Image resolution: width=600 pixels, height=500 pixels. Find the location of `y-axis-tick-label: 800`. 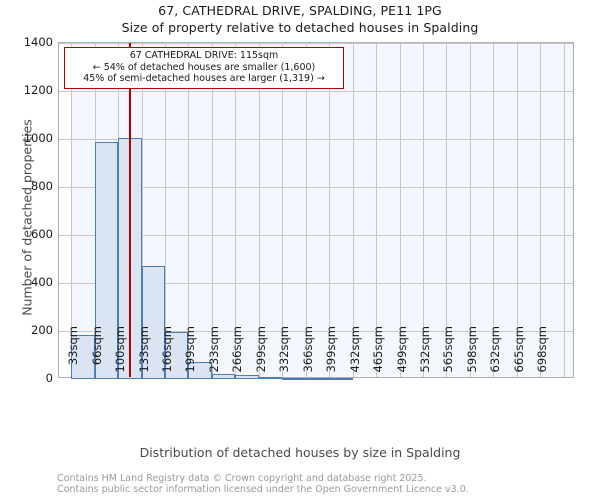

y-axis-tick-label: 800 is located at coordinates (42, 186).